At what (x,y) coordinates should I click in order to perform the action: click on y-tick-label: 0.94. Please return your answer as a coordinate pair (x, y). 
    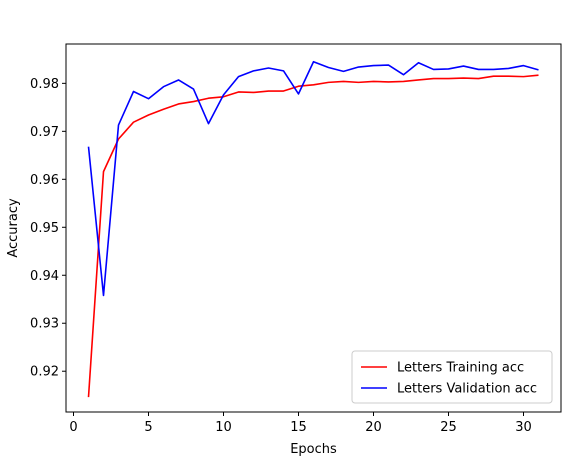
    Looking at the image, I should click on (44, 276).